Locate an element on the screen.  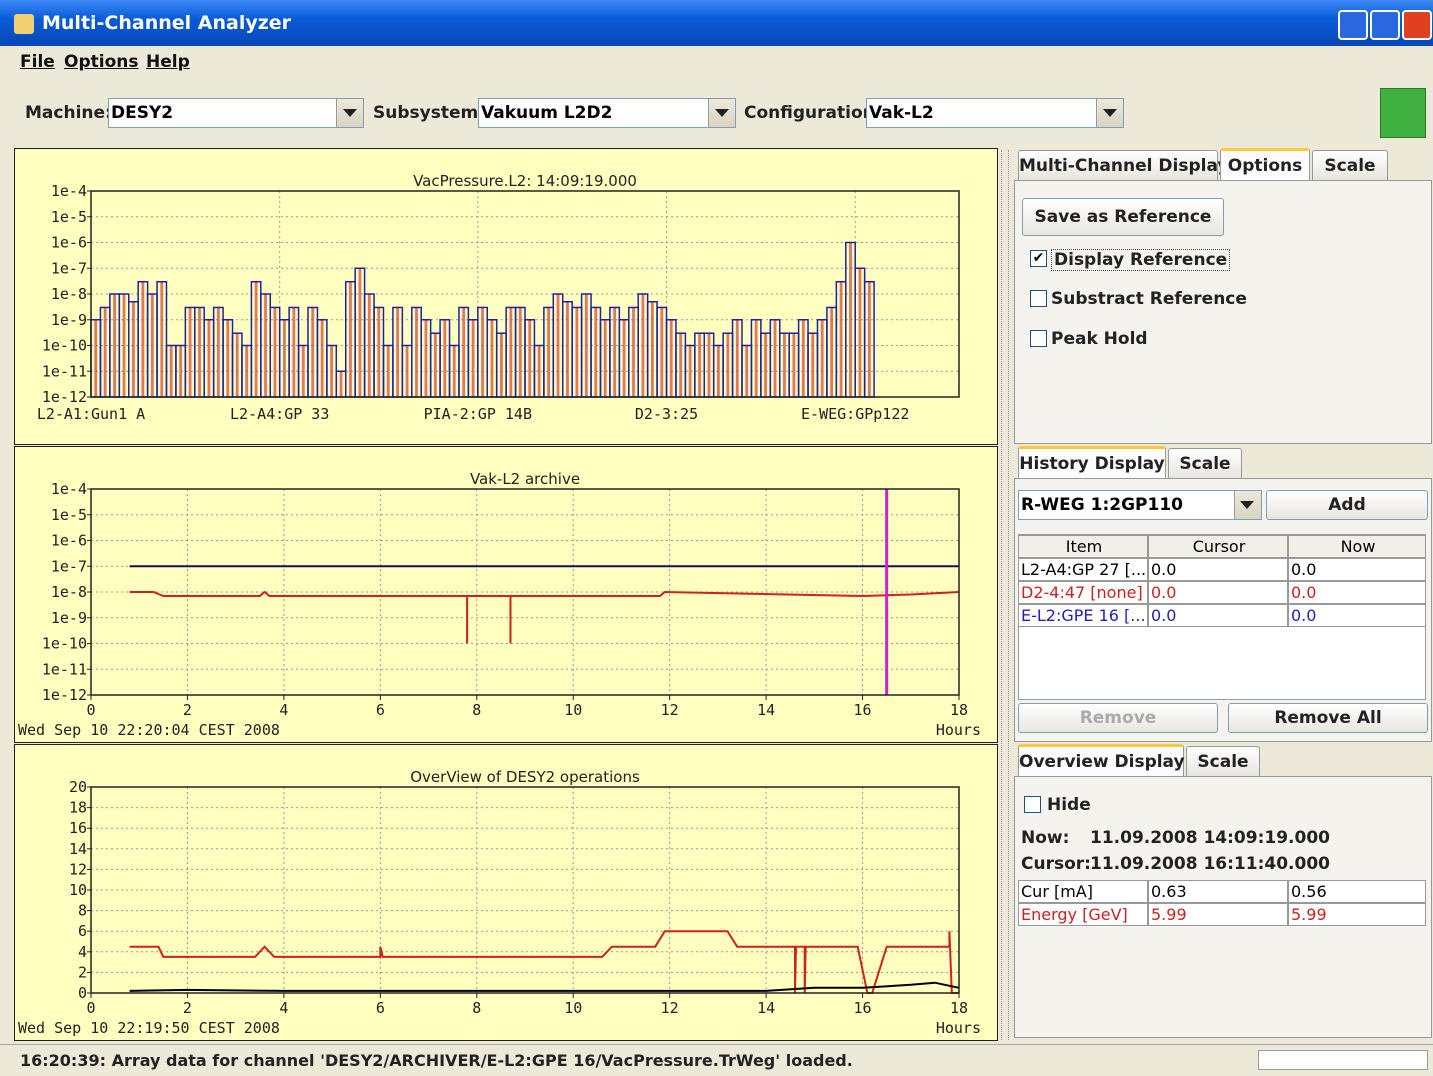
window-title: Multi-Channel Analyzer is located at coordinates (167, 23).